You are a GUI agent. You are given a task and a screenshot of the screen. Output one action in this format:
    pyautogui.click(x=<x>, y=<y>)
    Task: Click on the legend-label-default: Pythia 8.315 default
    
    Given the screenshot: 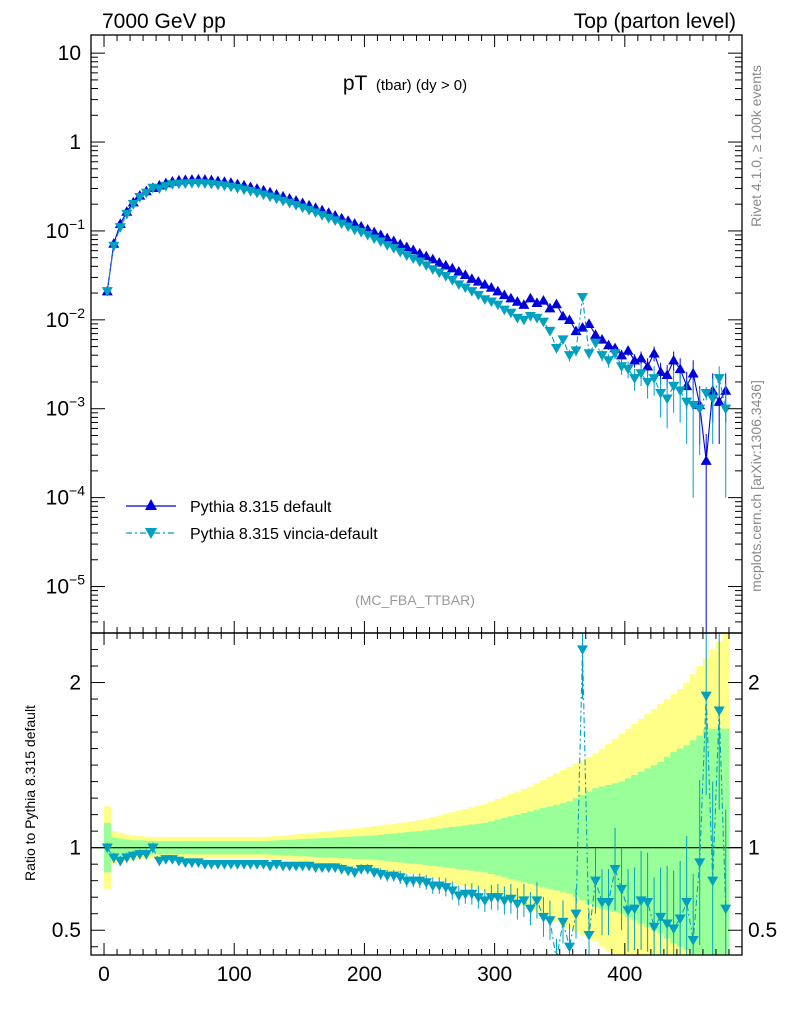 What is the action you would take?
    pyautogui.click(x=261, y=507)
    